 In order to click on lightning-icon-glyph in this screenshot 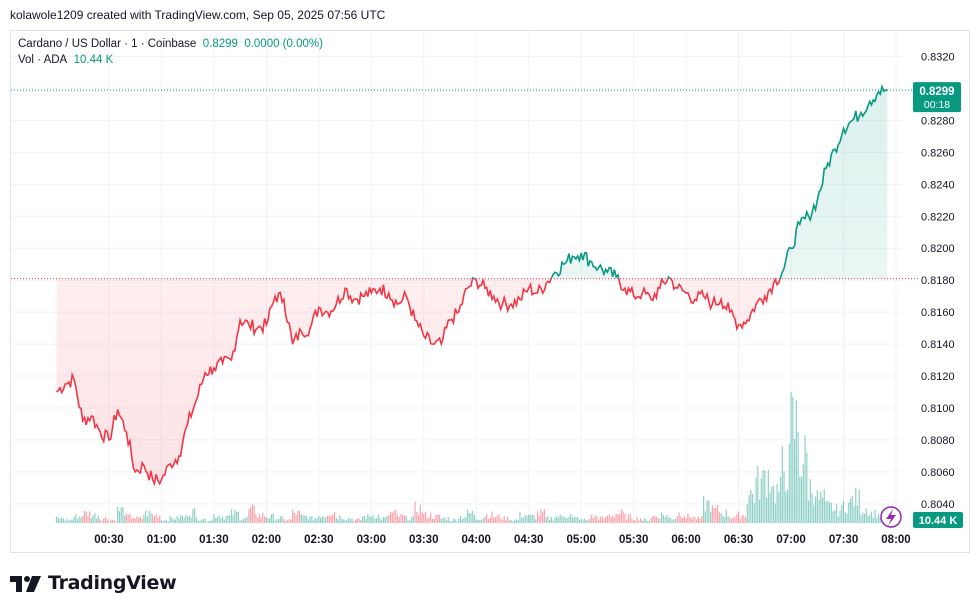, I will do `click(891, 517)`.